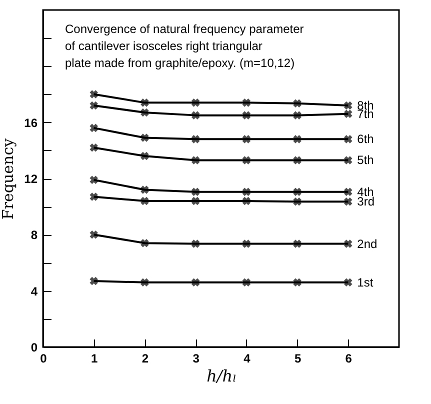 Image resolution: width=431 pixels, height=404 pixels. What do you see at coordinates (9, 179) in the screenshot?
I see `y-axis-title: Frequency` at bounding box center [9, 179].